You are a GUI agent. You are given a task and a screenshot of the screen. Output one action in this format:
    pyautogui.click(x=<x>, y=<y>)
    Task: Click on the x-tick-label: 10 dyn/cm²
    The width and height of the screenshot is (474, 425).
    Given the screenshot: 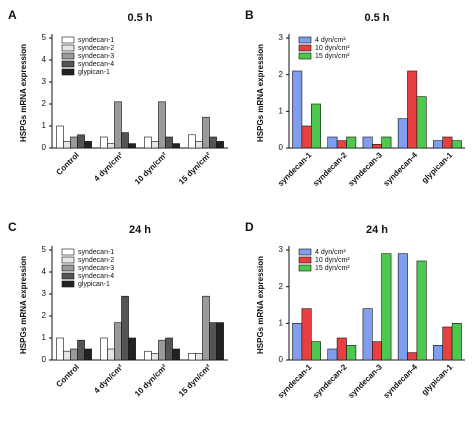 What is the action you would take?
    pyautogui.click(x=151, y=380)
    